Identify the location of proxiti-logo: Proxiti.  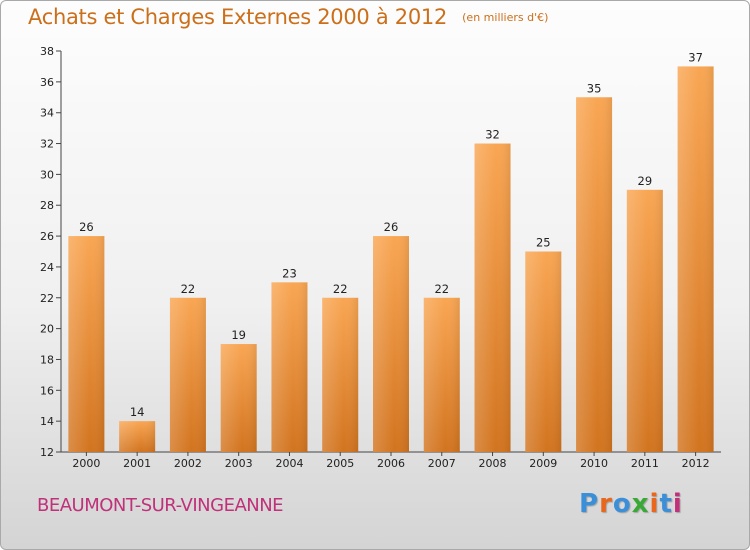
(631, 504).